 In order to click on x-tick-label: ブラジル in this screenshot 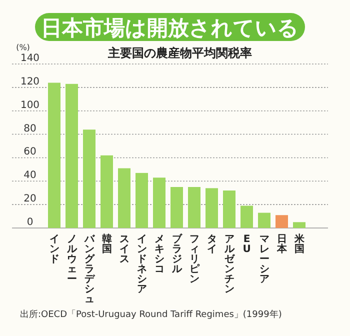, I will do `click(176, 254)`.